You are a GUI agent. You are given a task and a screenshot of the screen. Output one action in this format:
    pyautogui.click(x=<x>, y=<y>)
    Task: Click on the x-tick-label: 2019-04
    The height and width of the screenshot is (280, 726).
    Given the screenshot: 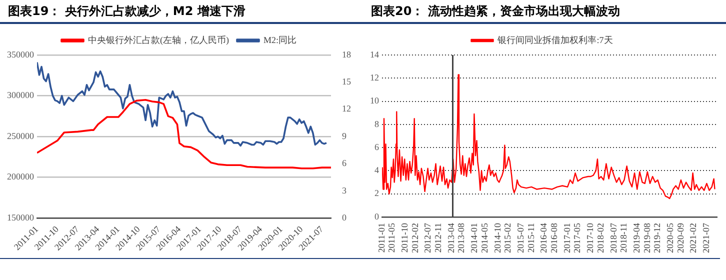 What is the action you would take?
    pyautogui.click(x=636, y=238)
    